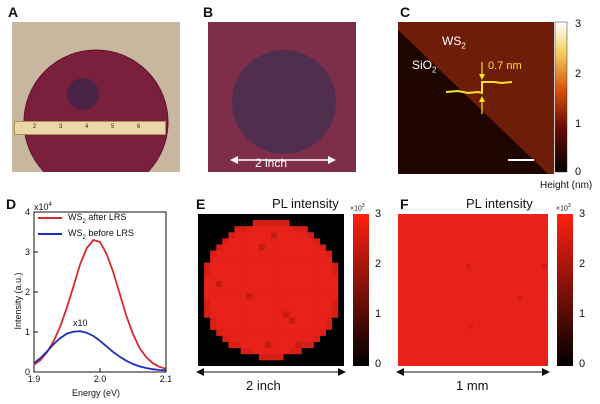  I want to click on ws2-label: WS2, so click(454, 42).